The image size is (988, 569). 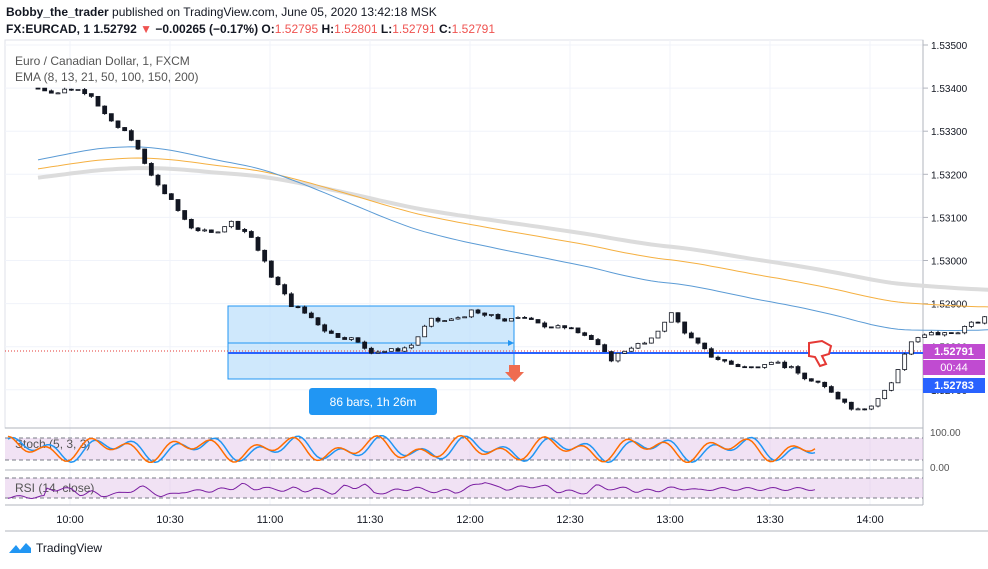 I want to click on last-price: 1.52792, so click(x=115, y=29).